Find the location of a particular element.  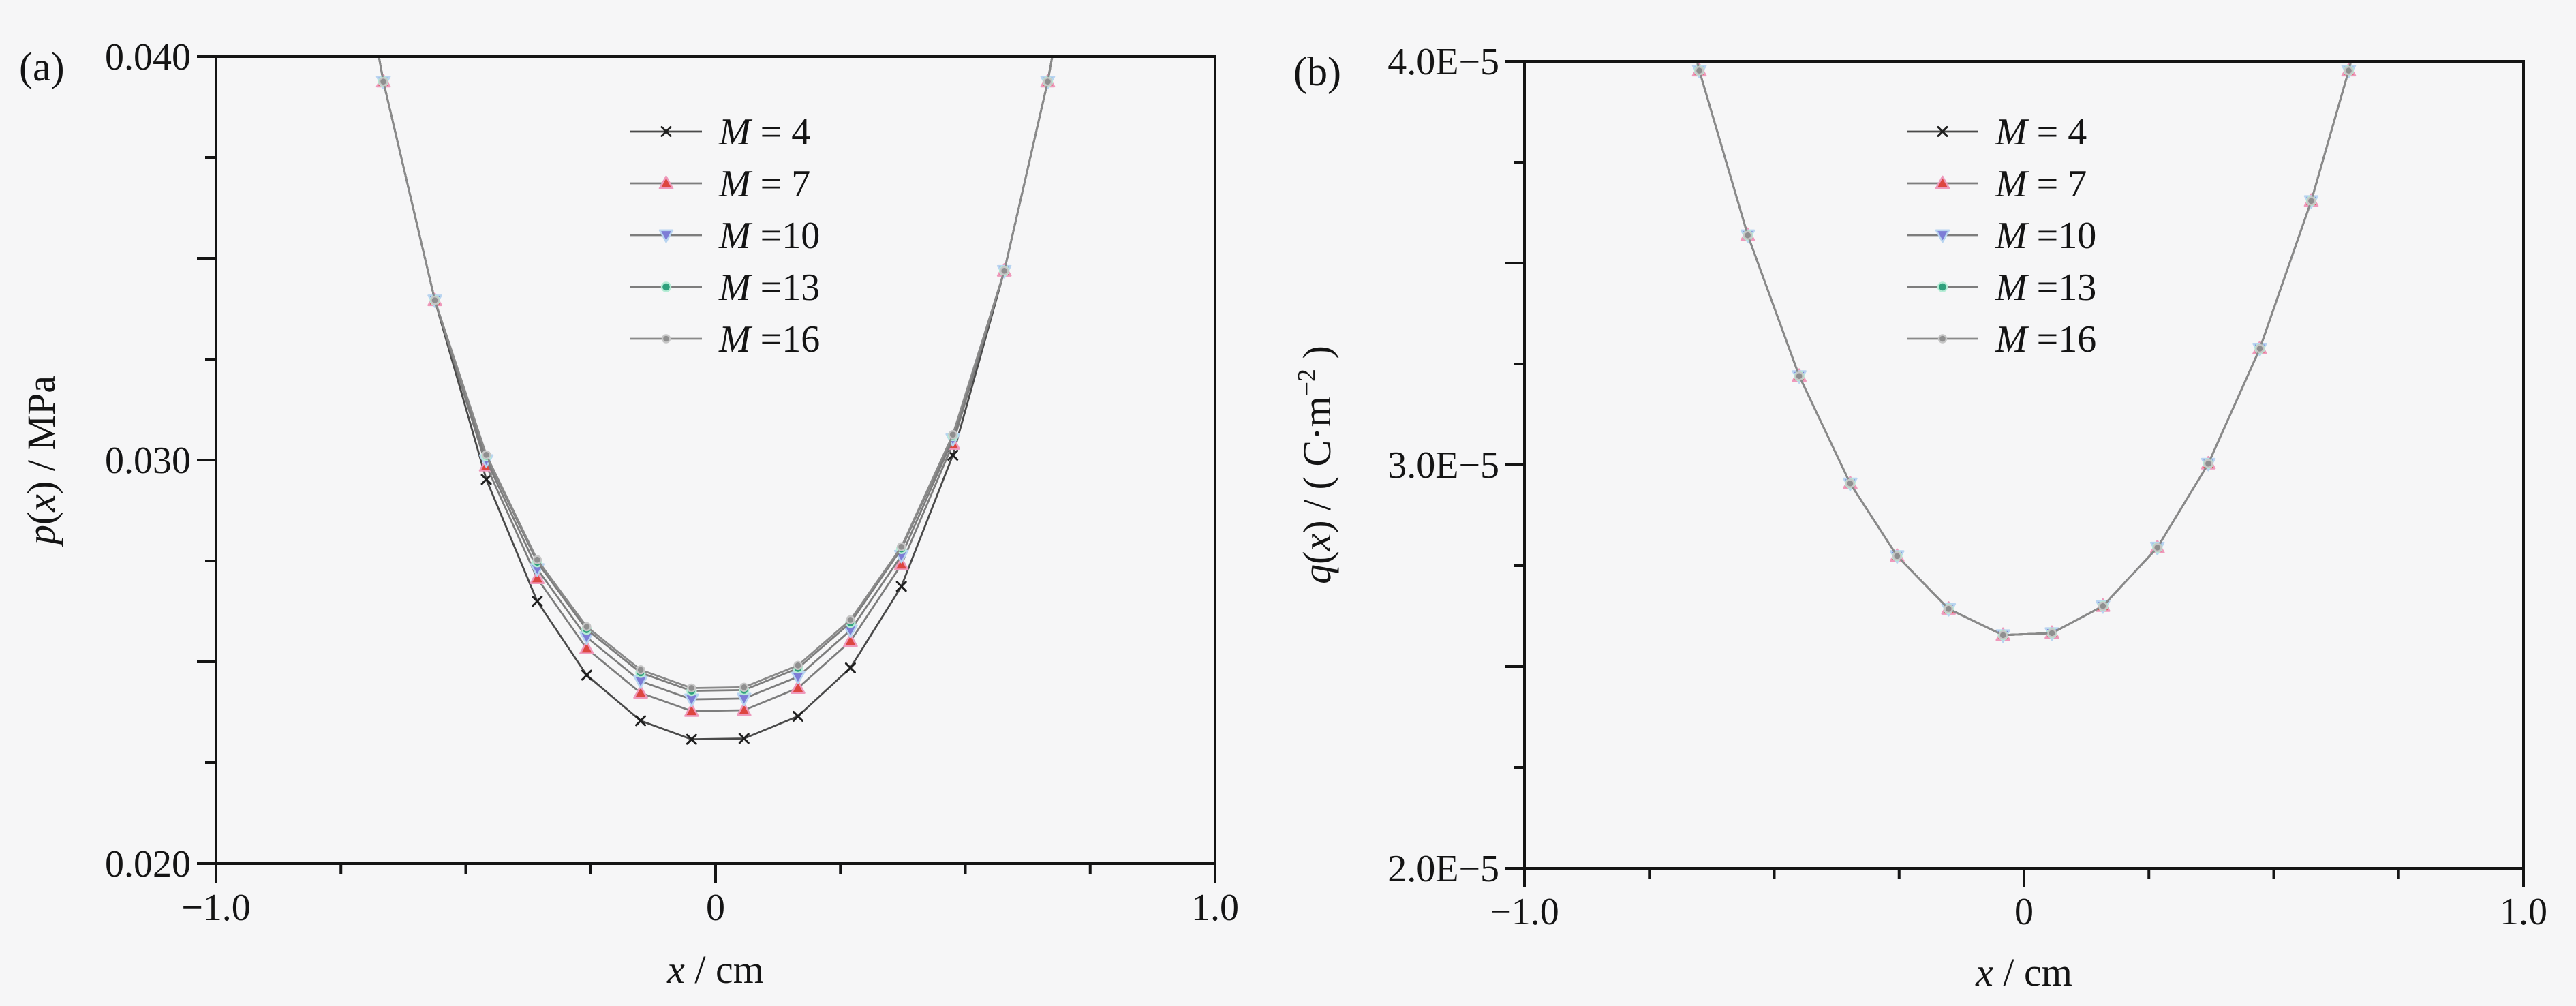

y-tick-label: 0.030 is located at coordinates (148, 461).